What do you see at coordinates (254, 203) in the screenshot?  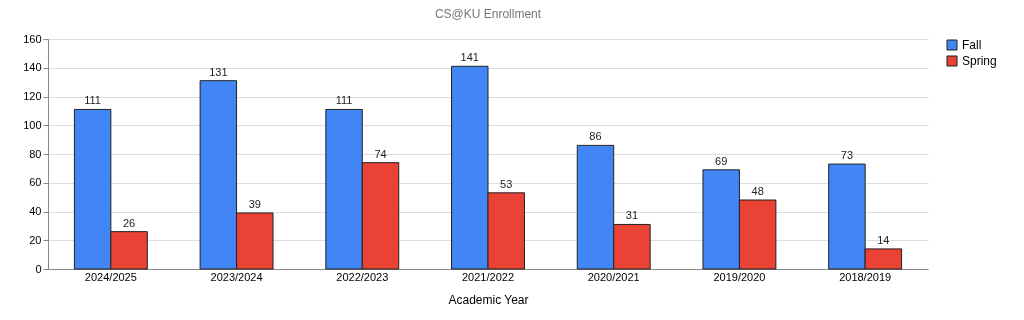 I see `data-label: 39` at bounding box center [254, 203].